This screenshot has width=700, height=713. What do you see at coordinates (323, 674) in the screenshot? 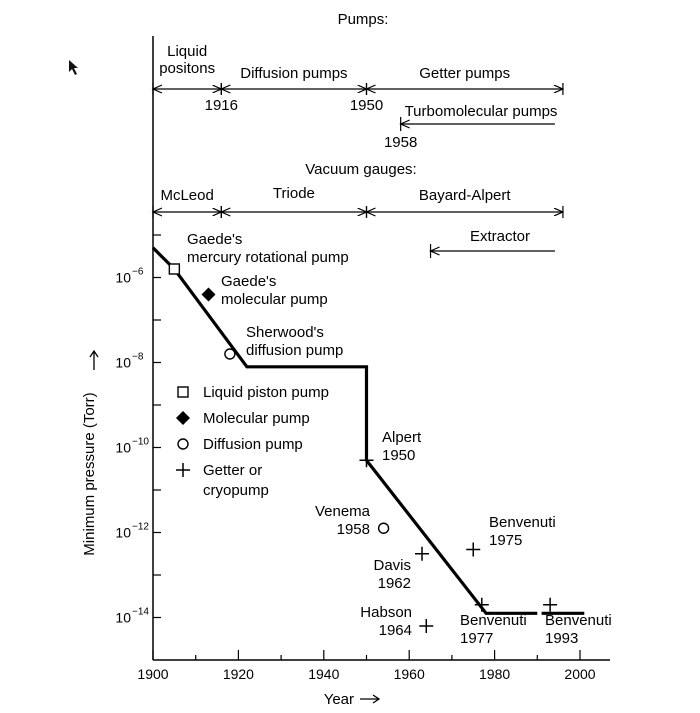
I see `x-tick-label: 1940` at bounding box center [323, 674].